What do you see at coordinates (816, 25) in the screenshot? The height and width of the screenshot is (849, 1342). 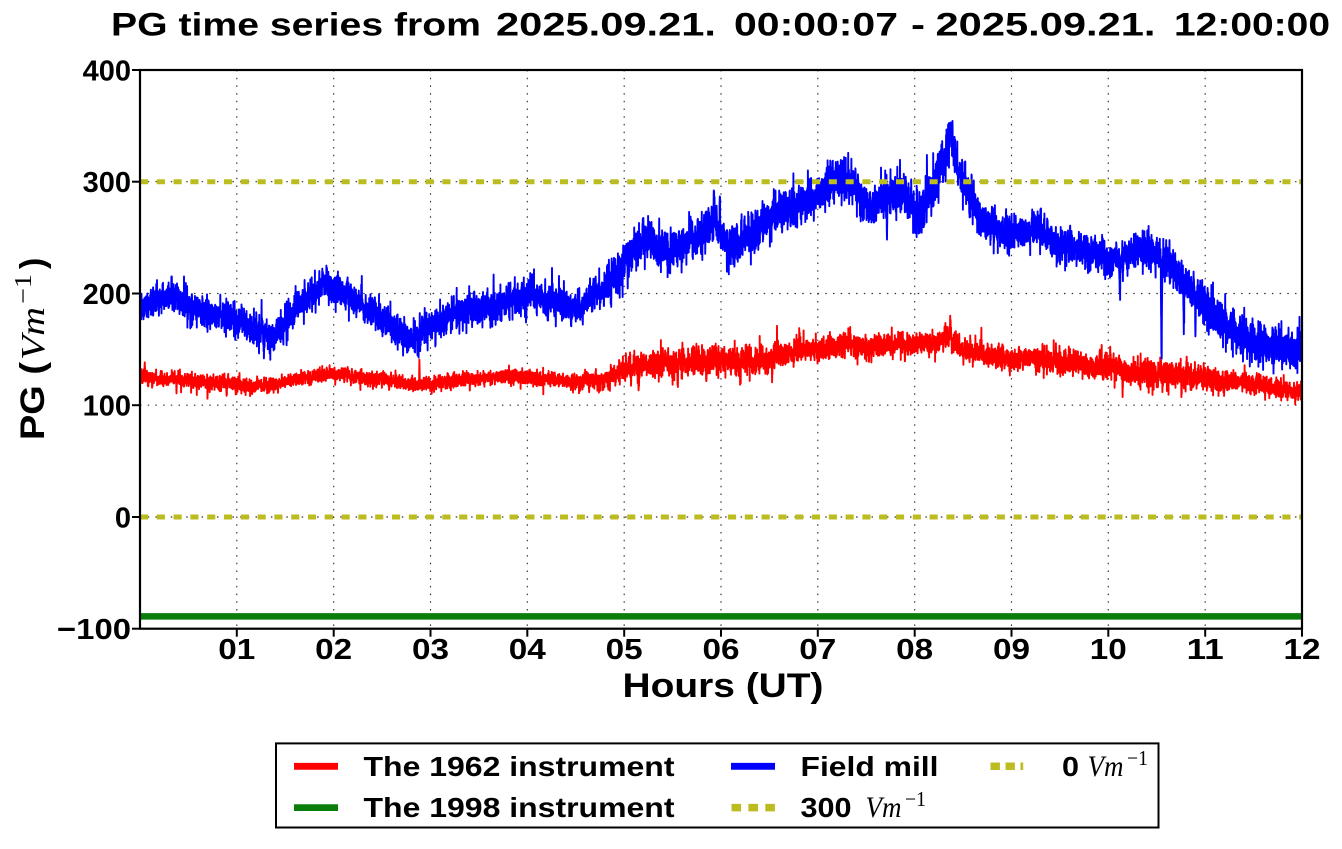 I see `svg-text: 00:00:07` at bounding box center [816, 25].